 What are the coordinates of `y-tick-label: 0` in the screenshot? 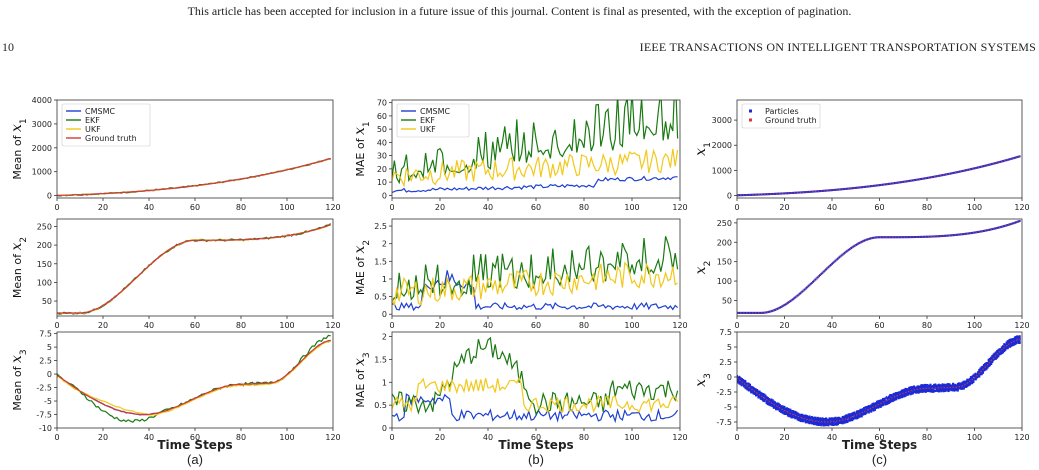 It's located at (729, 195).